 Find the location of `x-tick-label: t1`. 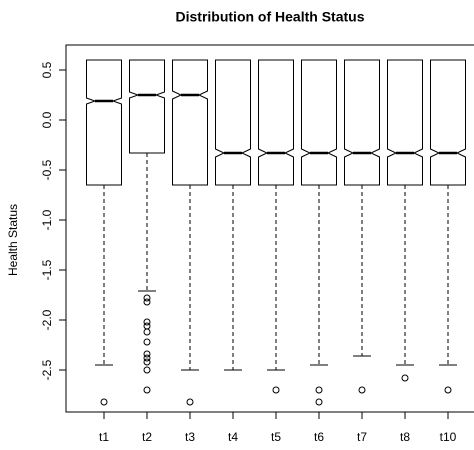

x-tick-label: t1 is located at coordinates (104, 437).